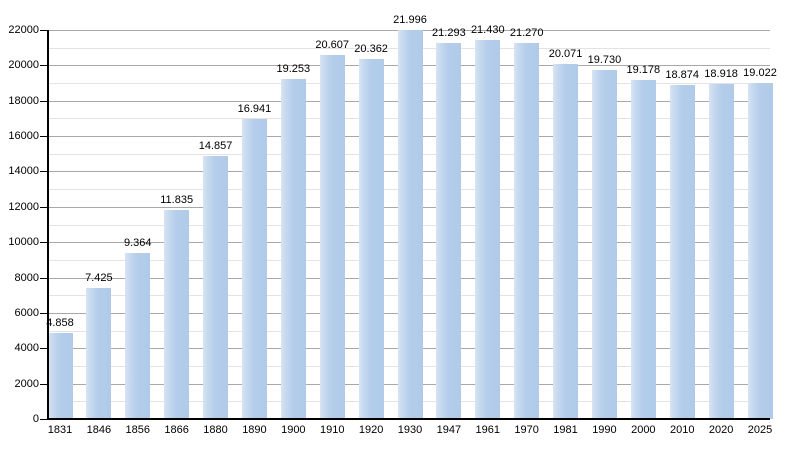 The height and width of the screenshot is (450, 800). What do you see at coordinates (604, 430) in the screenshot?
I see `x-axis-tick-label: 1990` at bounding box center [604, 430].